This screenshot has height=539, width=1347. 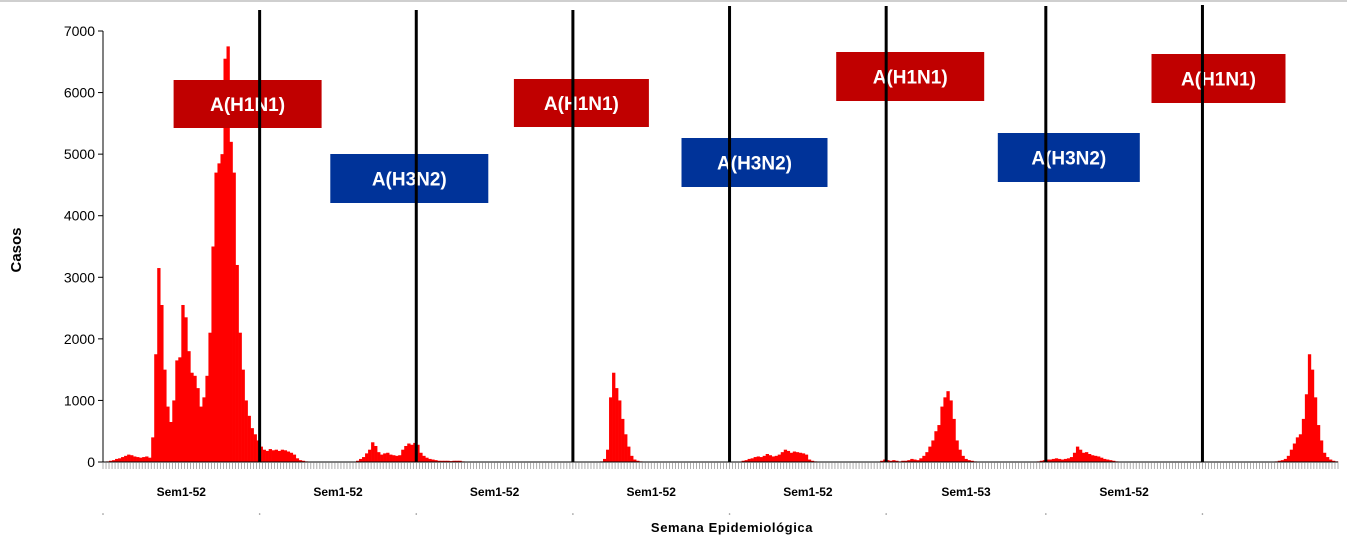 What do you see at coordinates (966, 492) in the screenshot?
I see `x-category-label: Sem1-53` at bounding box center [966, 492].